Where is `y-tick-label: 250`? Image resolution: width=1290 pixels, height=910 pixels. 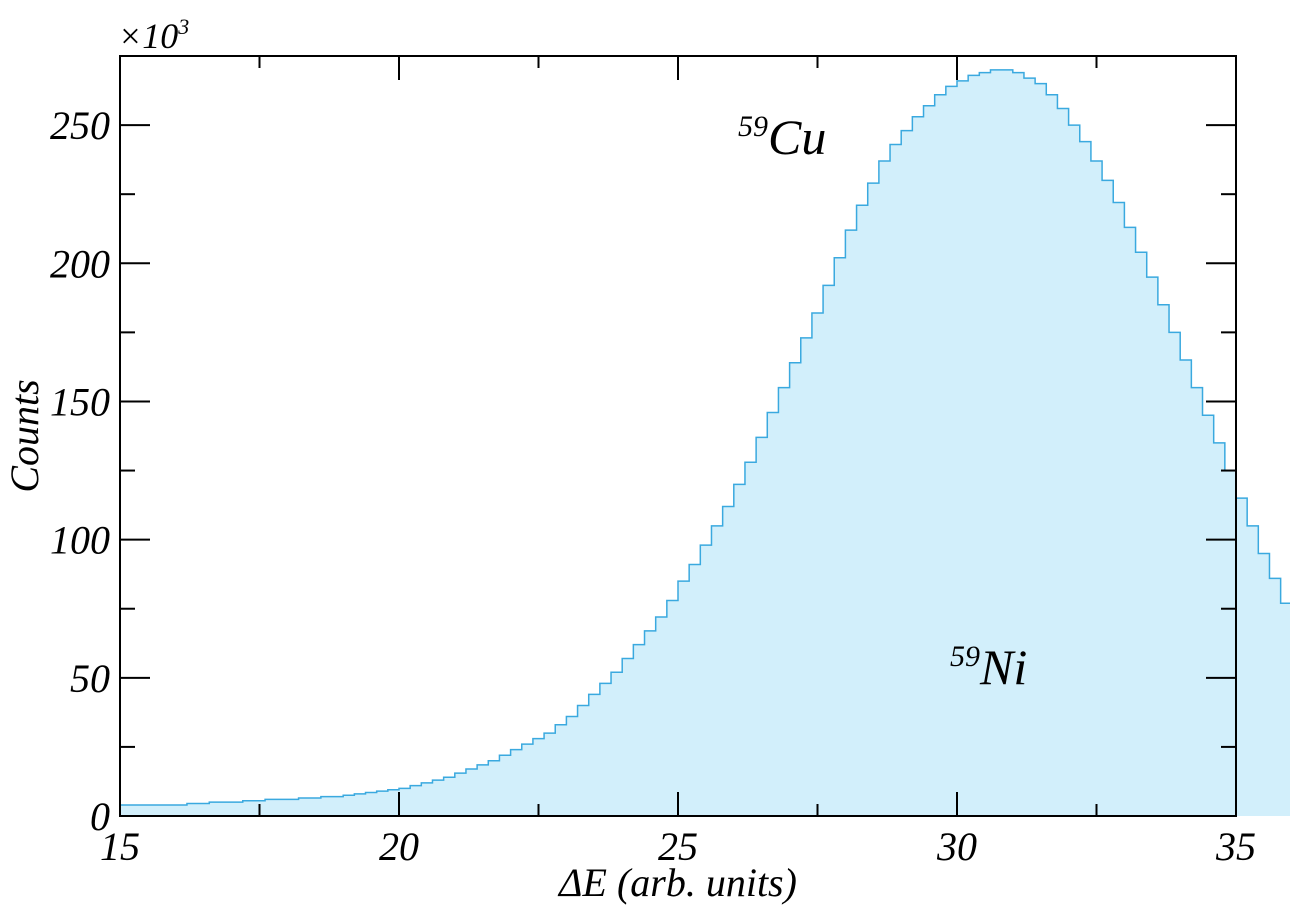
y-tick-label: 250 is located at coordinates (80, 125).